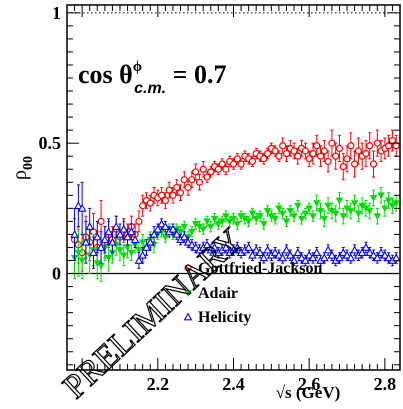  Describe the element at coordinates (308, 392) in the screenshot. I see `x-axis-label: √s (GeV)` at that location.